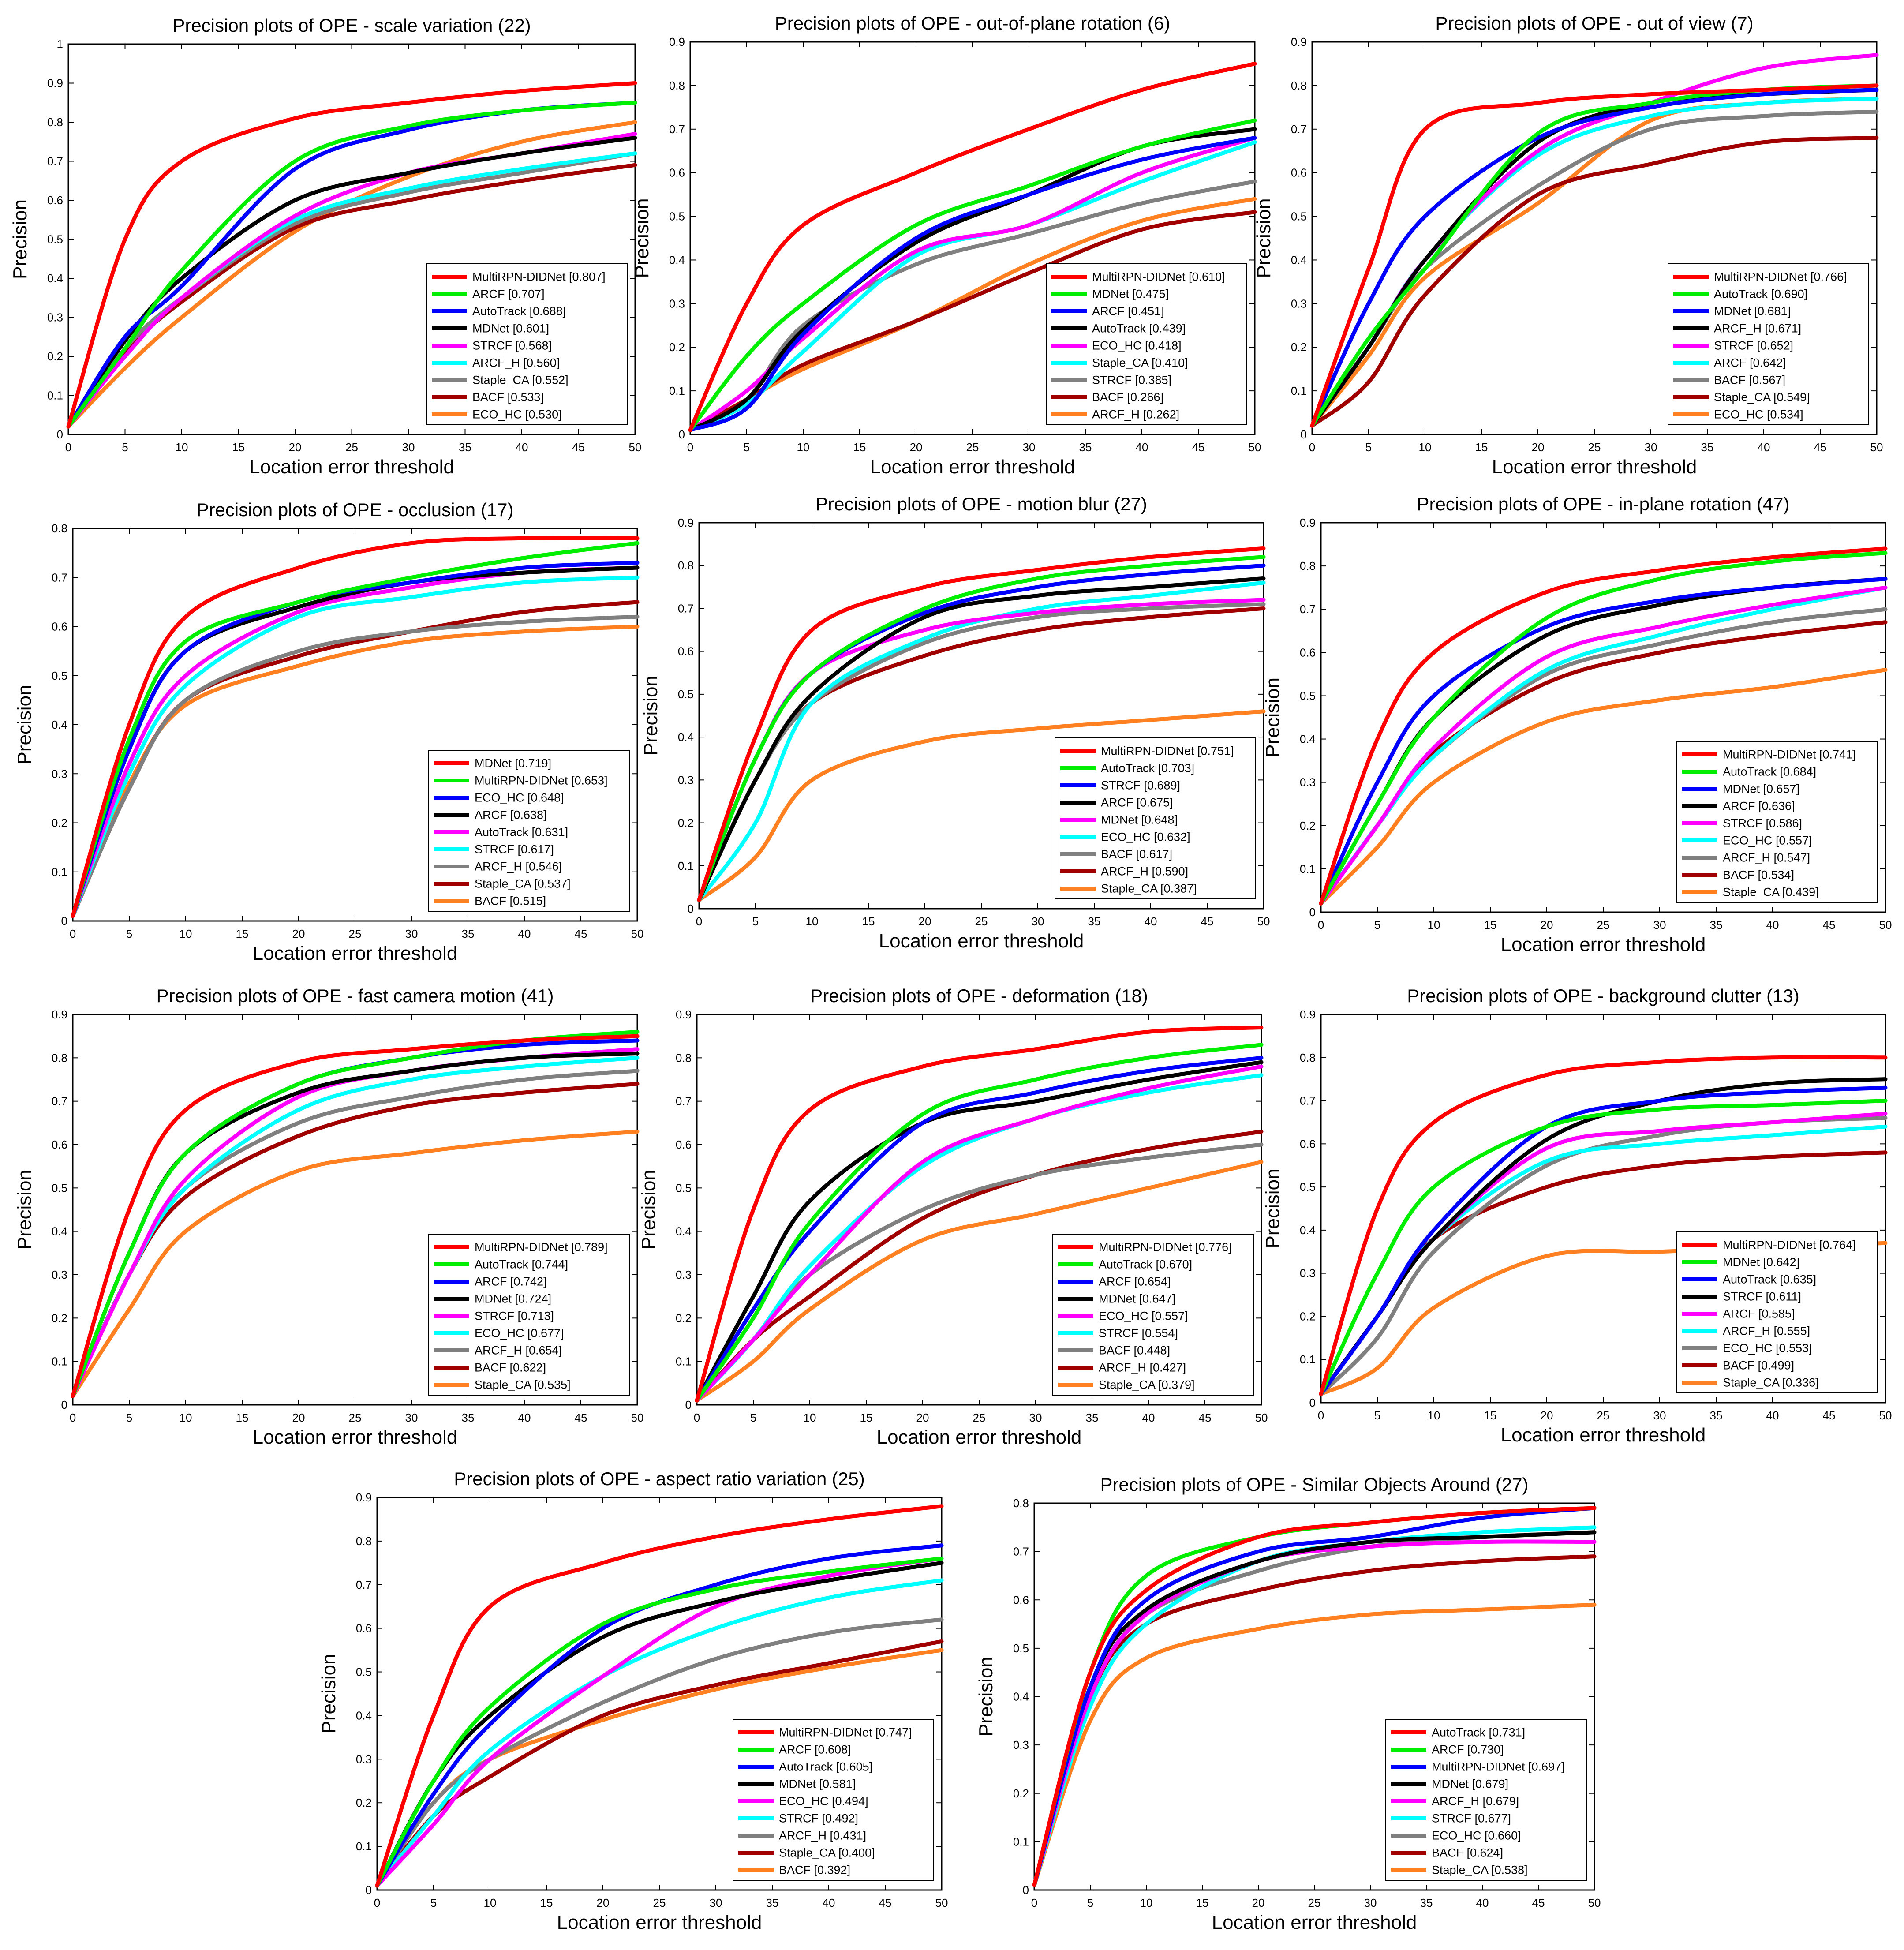  Describe the element at coordinates (1134, 1350) in the screenshot. I see `legend-entry: BACF [0.448]` at that location.